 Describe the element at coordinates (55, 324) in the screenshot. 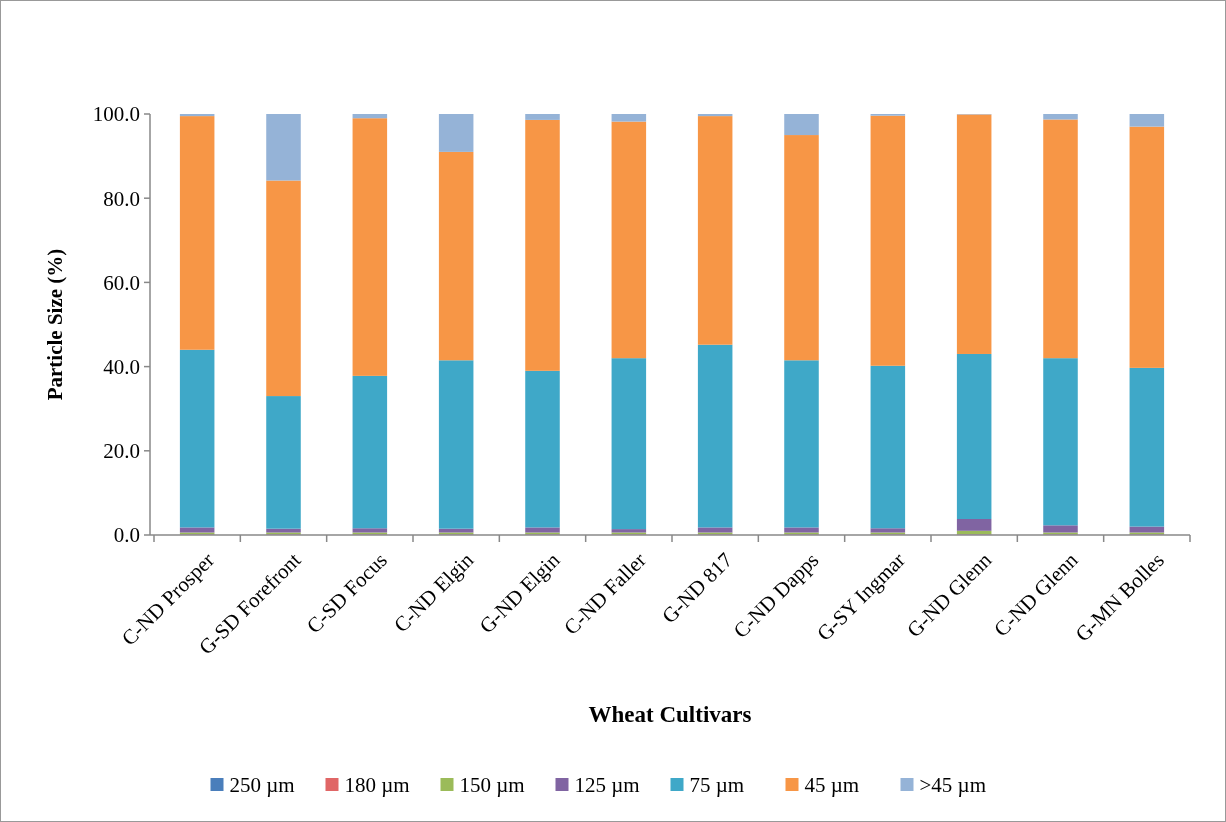

I see `y-axis-title: Particle Size (%)` at that location.